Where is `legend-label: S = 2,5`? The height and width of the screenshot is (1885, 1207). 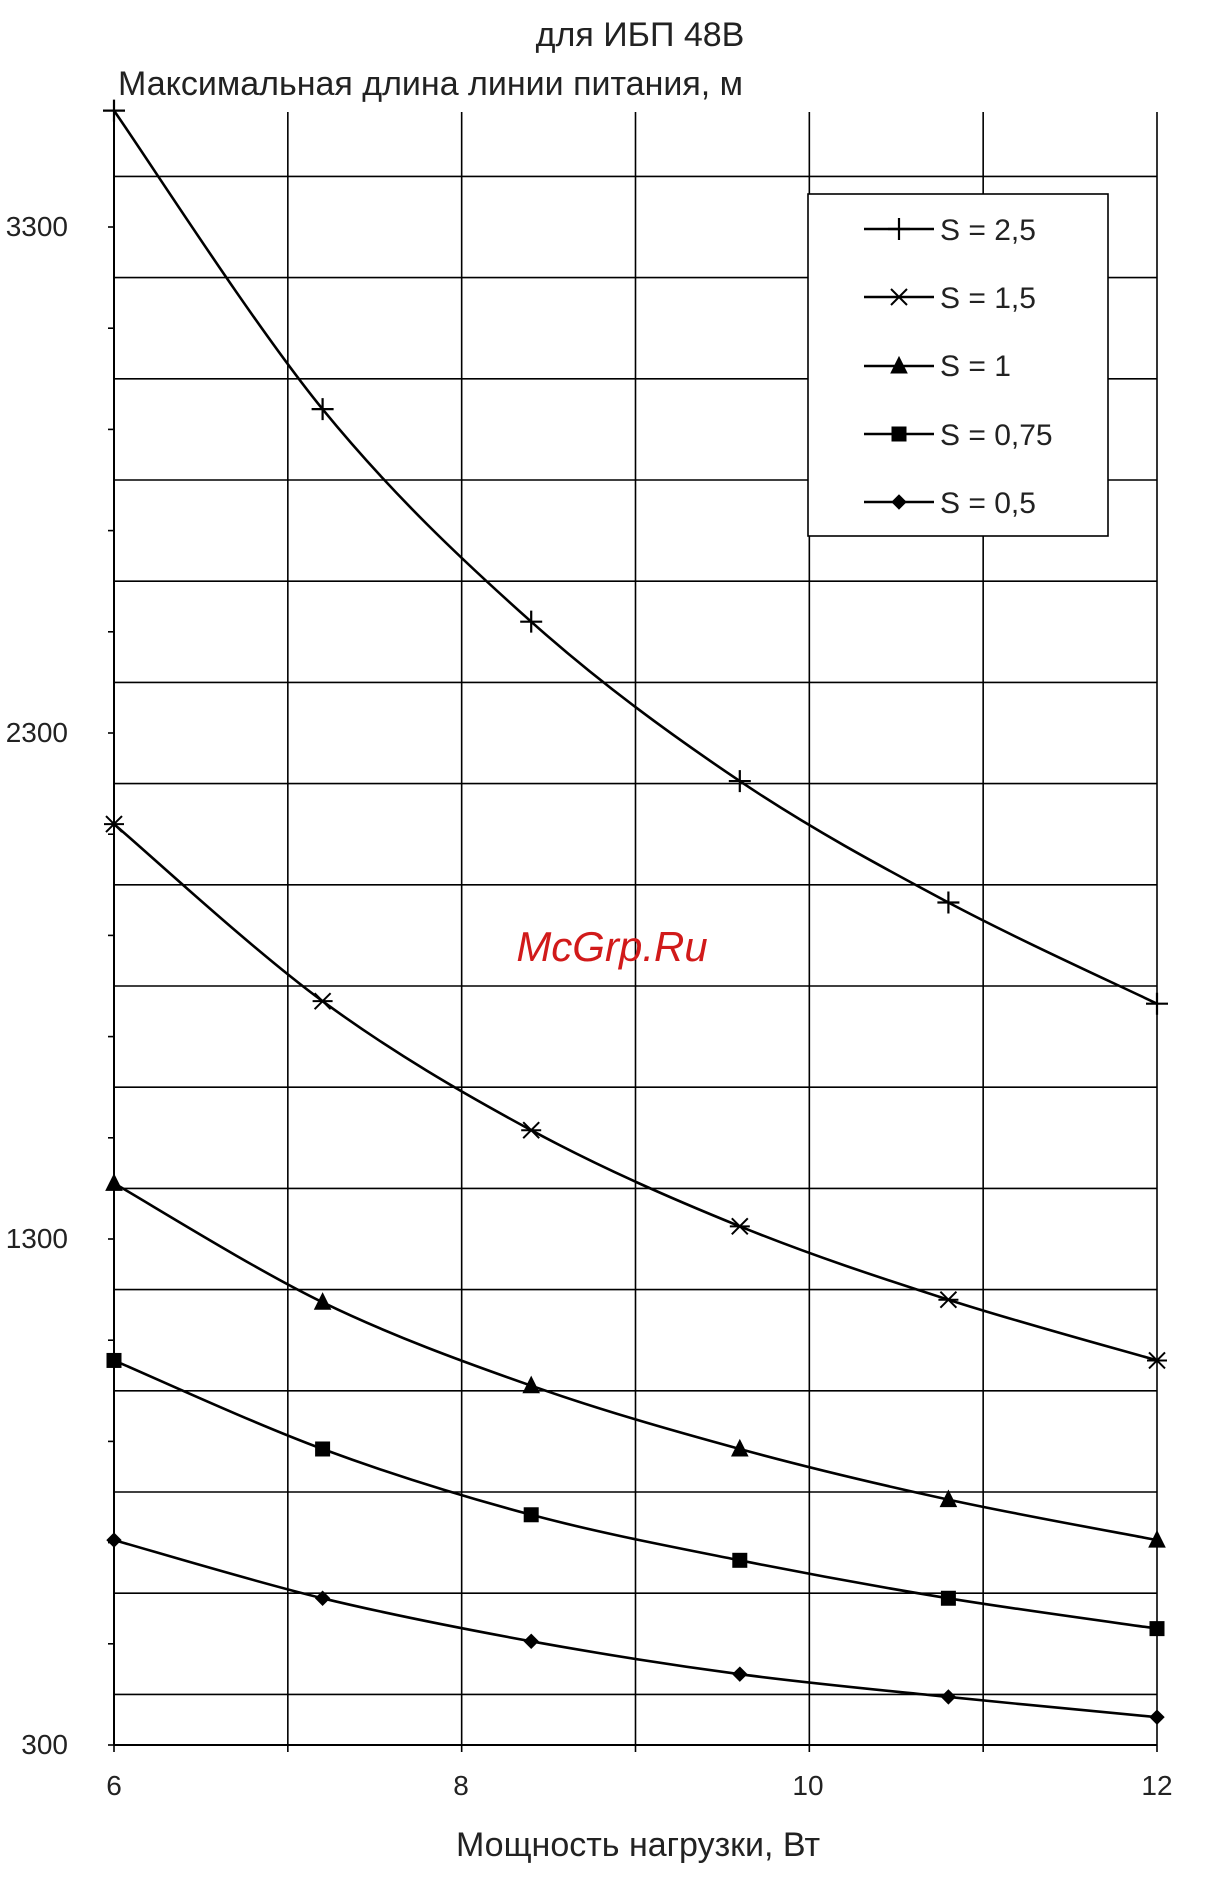 legend-label: S = 2,5 is located at coordinates (988, 230).